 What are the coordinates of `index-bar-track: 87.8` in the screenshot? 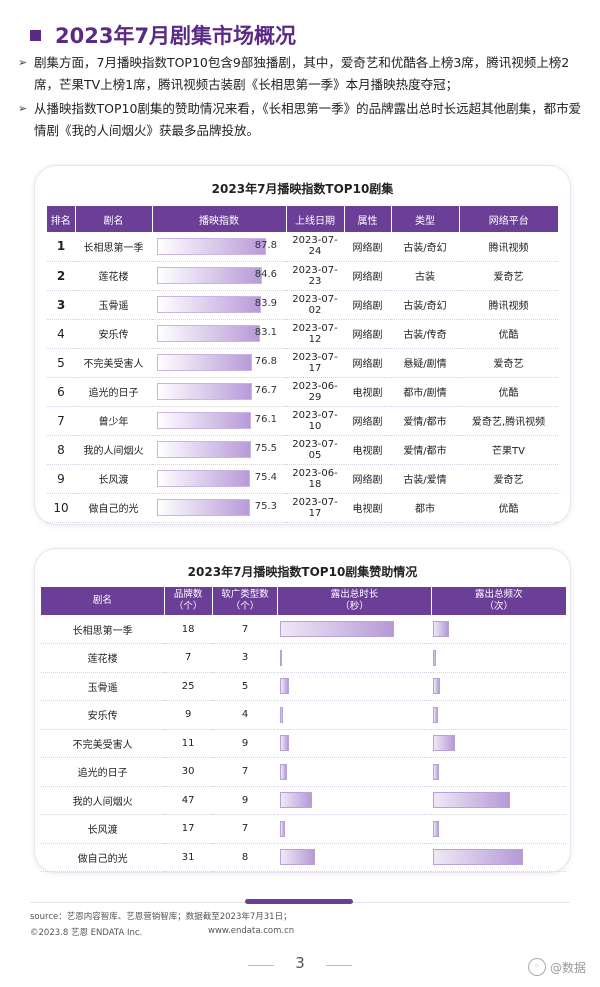 It's located at (219, 246).